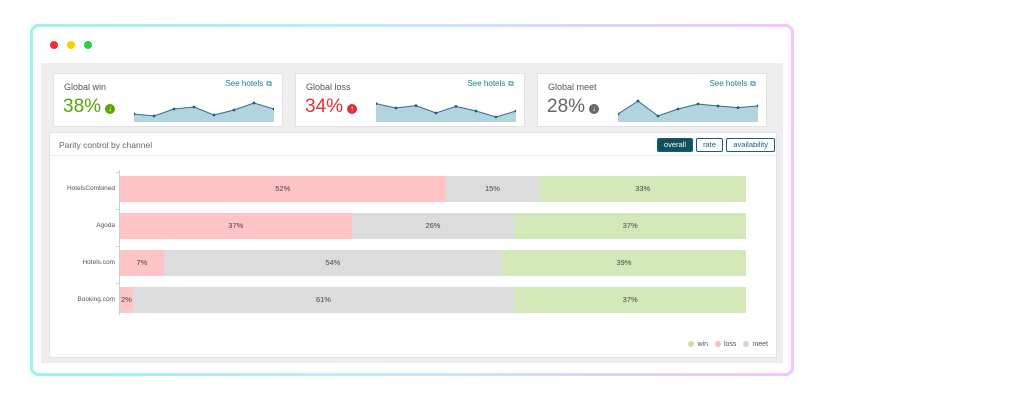  Describe the element at coordinates (642, 189) in the screenshot. I see `bar-win: 33%` at that location.